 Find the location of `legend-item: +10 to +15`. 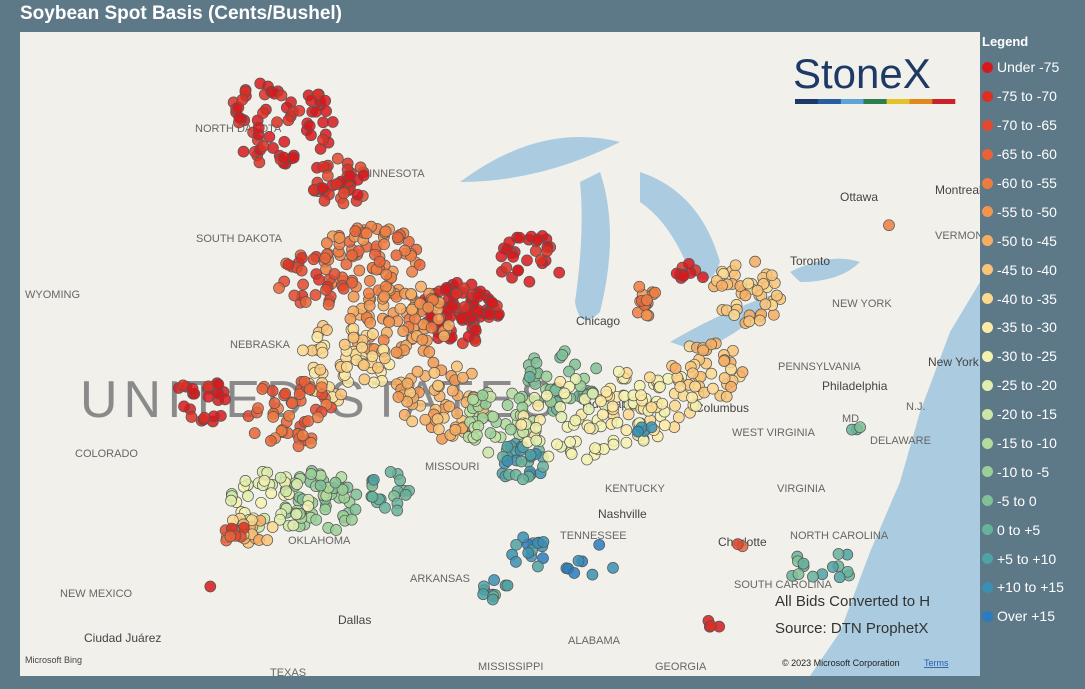

legend-item: +10 to +15 is located at coordinates (1032, 587).